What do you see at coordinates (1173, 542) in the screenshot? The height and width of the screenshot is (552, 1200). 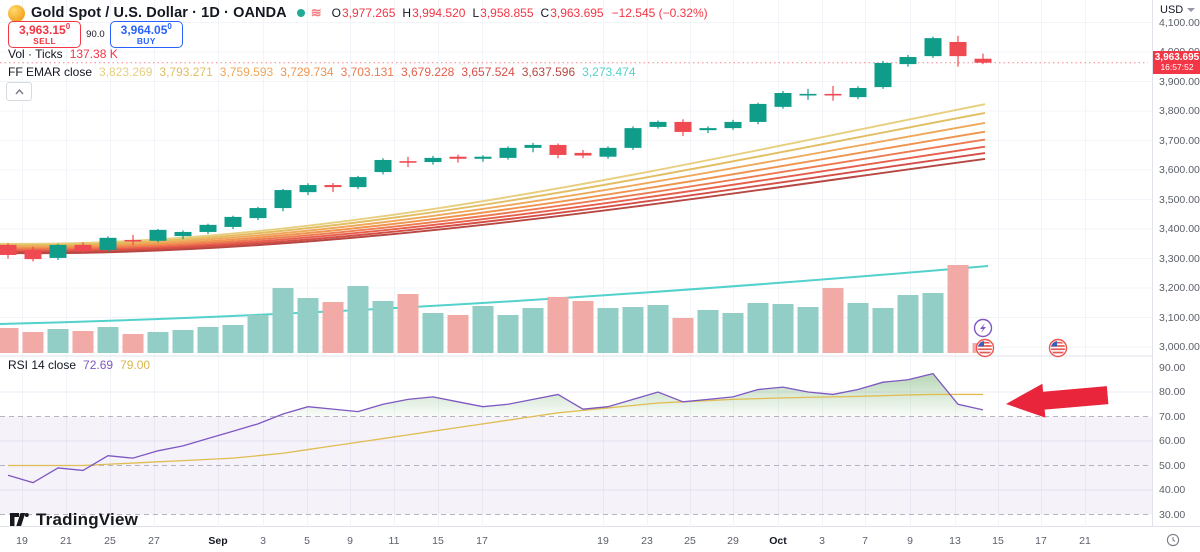 I see `clock-icon` at bounding box center [1173, 542].